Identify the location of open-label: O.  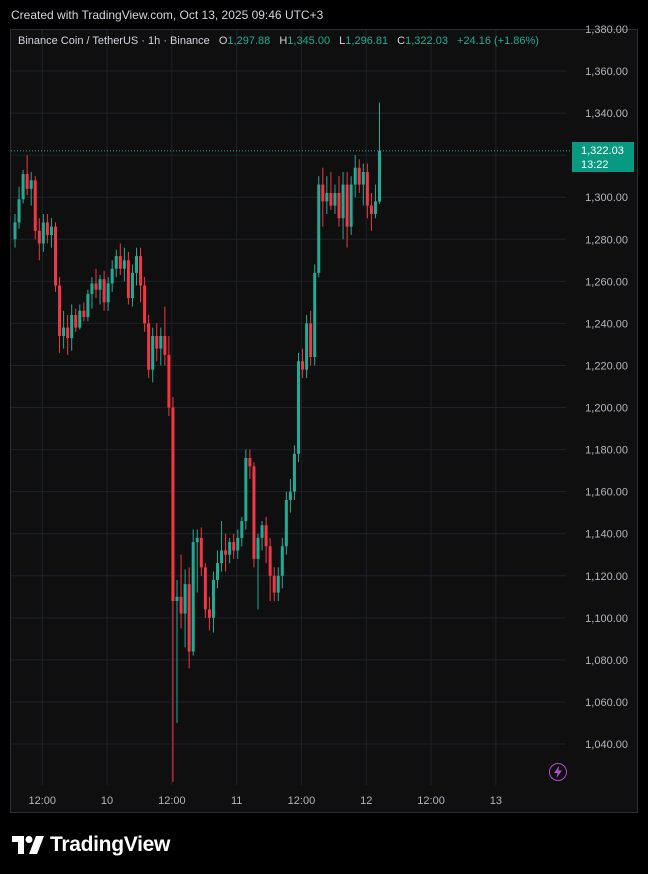
(223, 41).